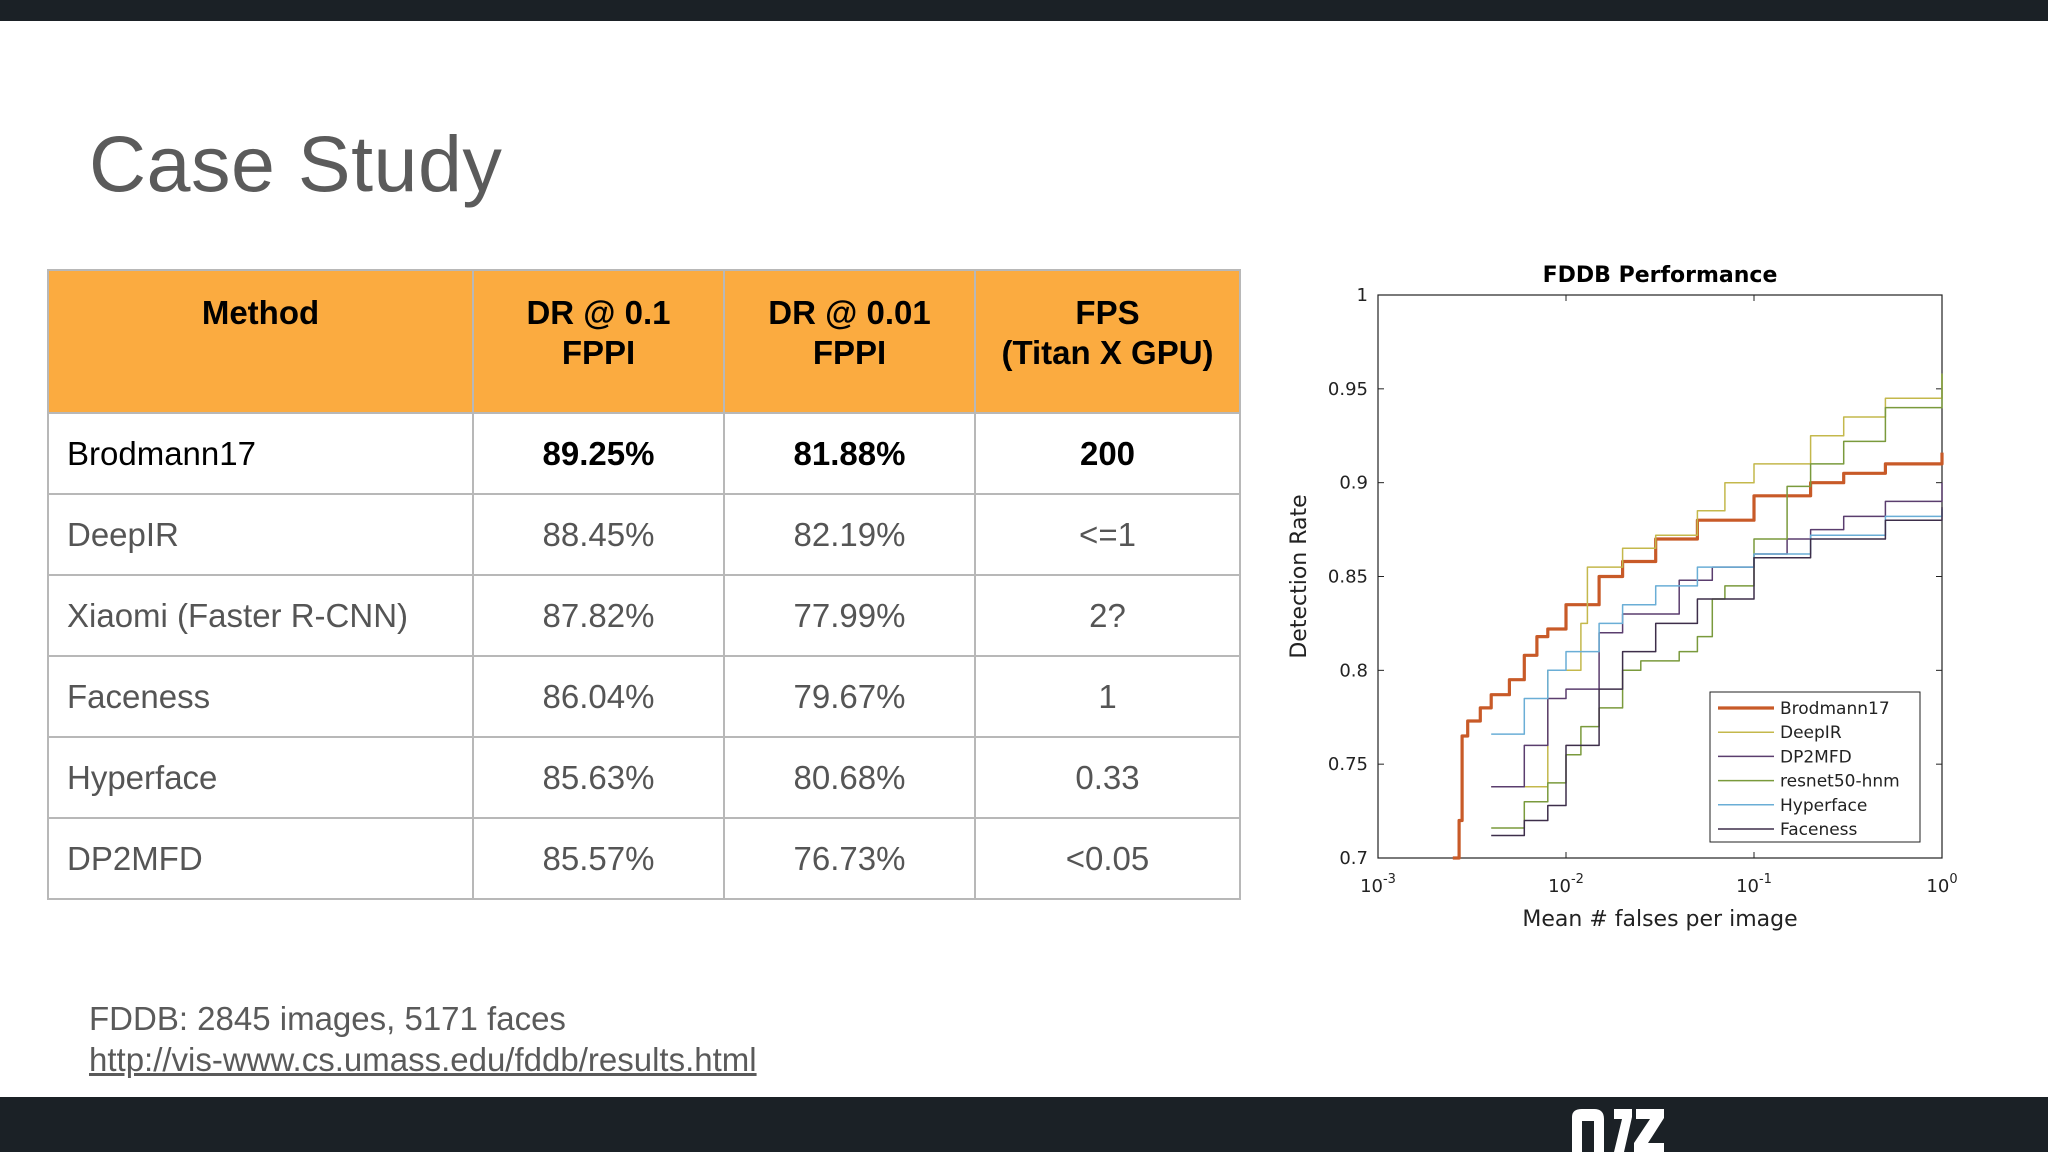 Image resolution: width=2048 pixels, height=1152 pixels. I want to click on legend-label: DP2MFD, so click(1816, 757).